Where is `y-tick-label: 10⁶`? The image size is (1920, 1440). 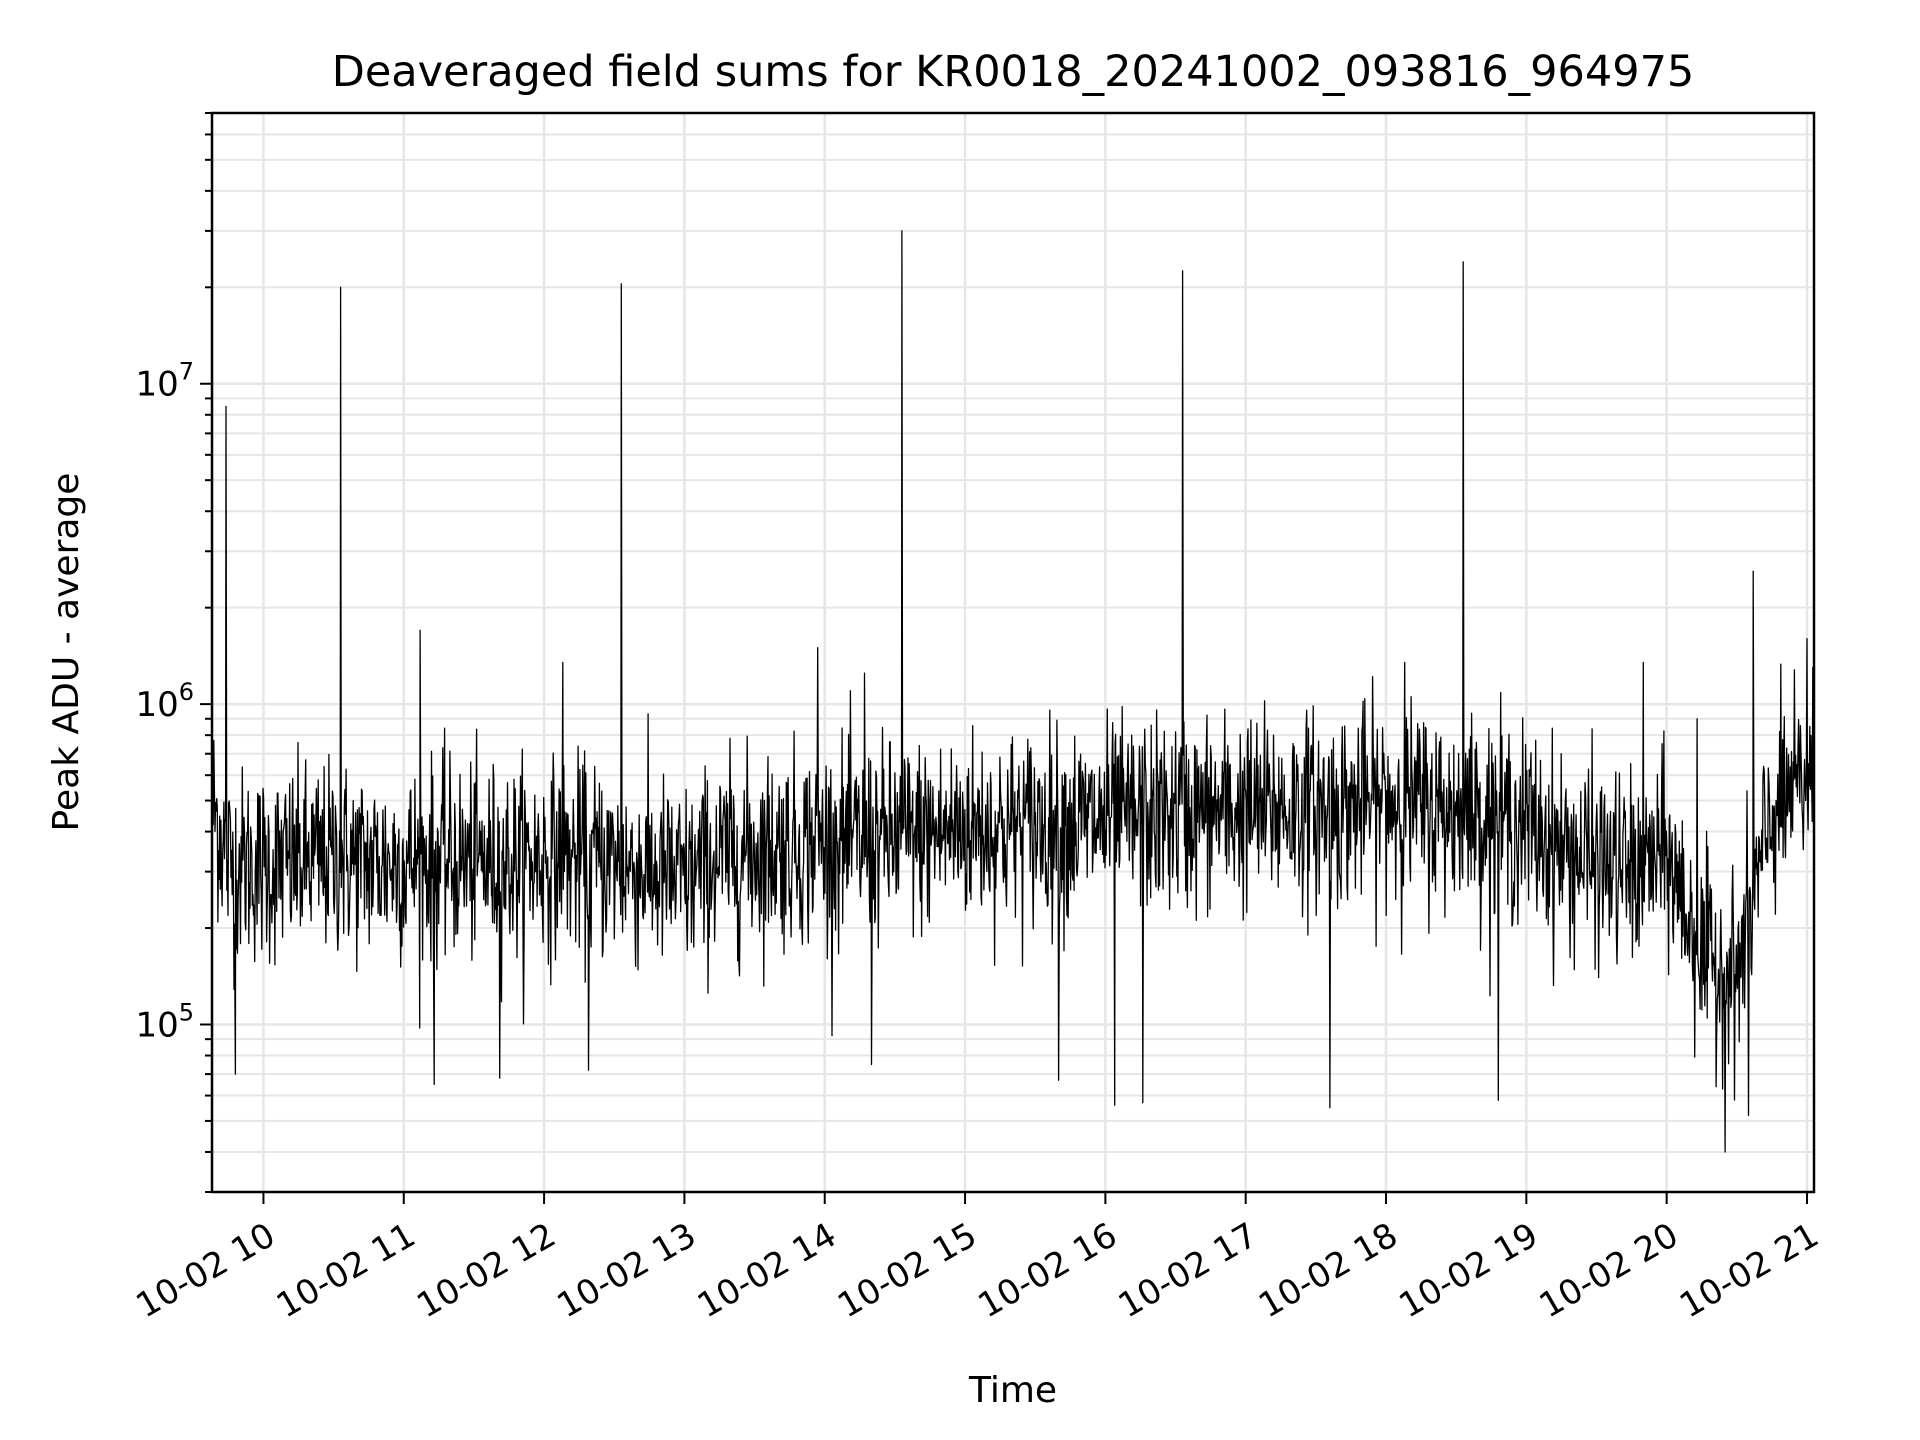 y-tick-label: 10⁶ is located at coordinates (164, 701).